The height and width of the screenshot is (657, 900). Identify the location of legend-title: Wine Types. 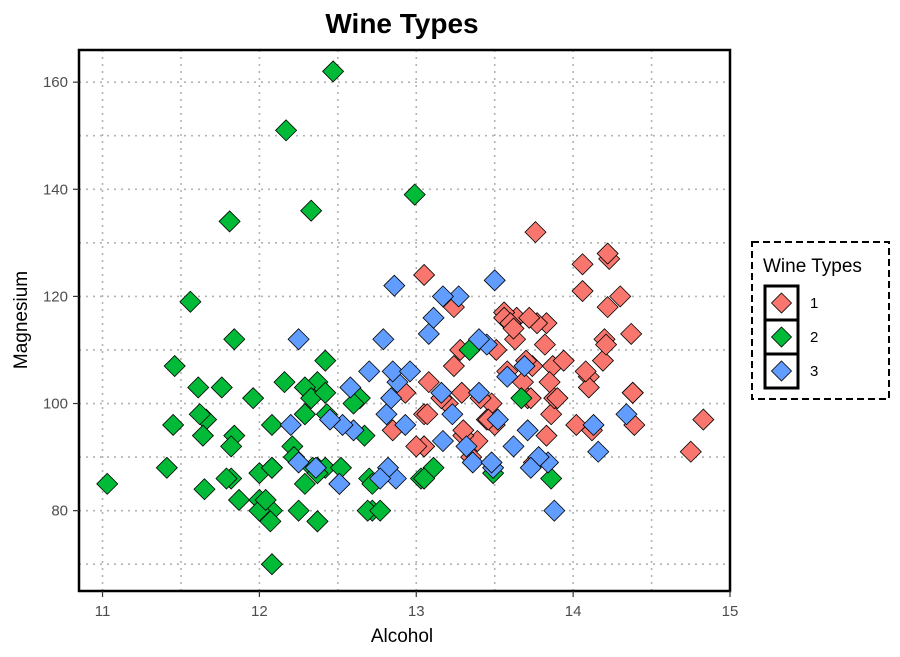
(812, 266).